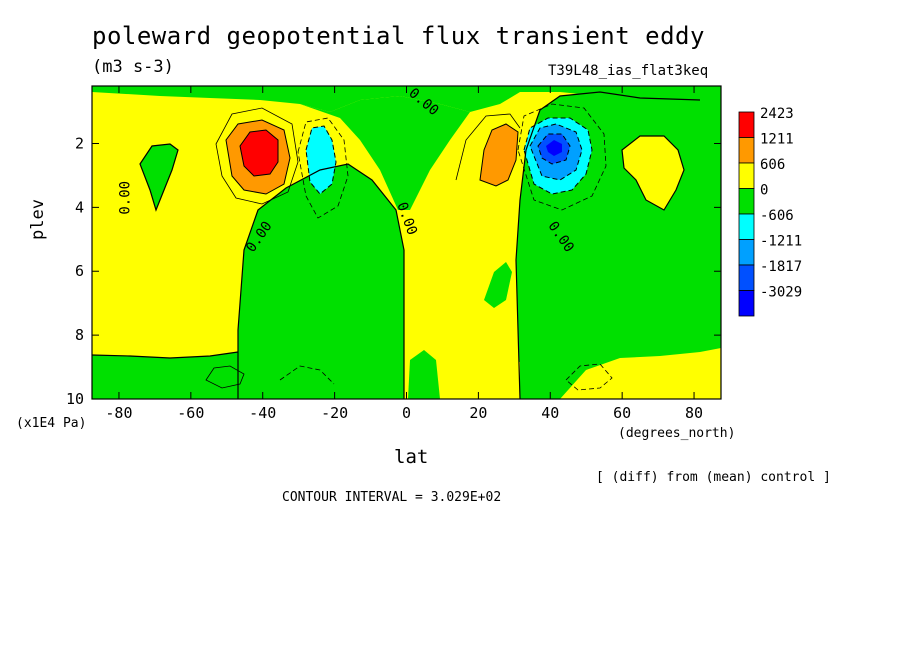 The width and height of the screenshot is (904, 654). What do you see at coordinates (764, 191) in the screenshot?
I see `legend-label: 0` at bounding box center [764, 191].